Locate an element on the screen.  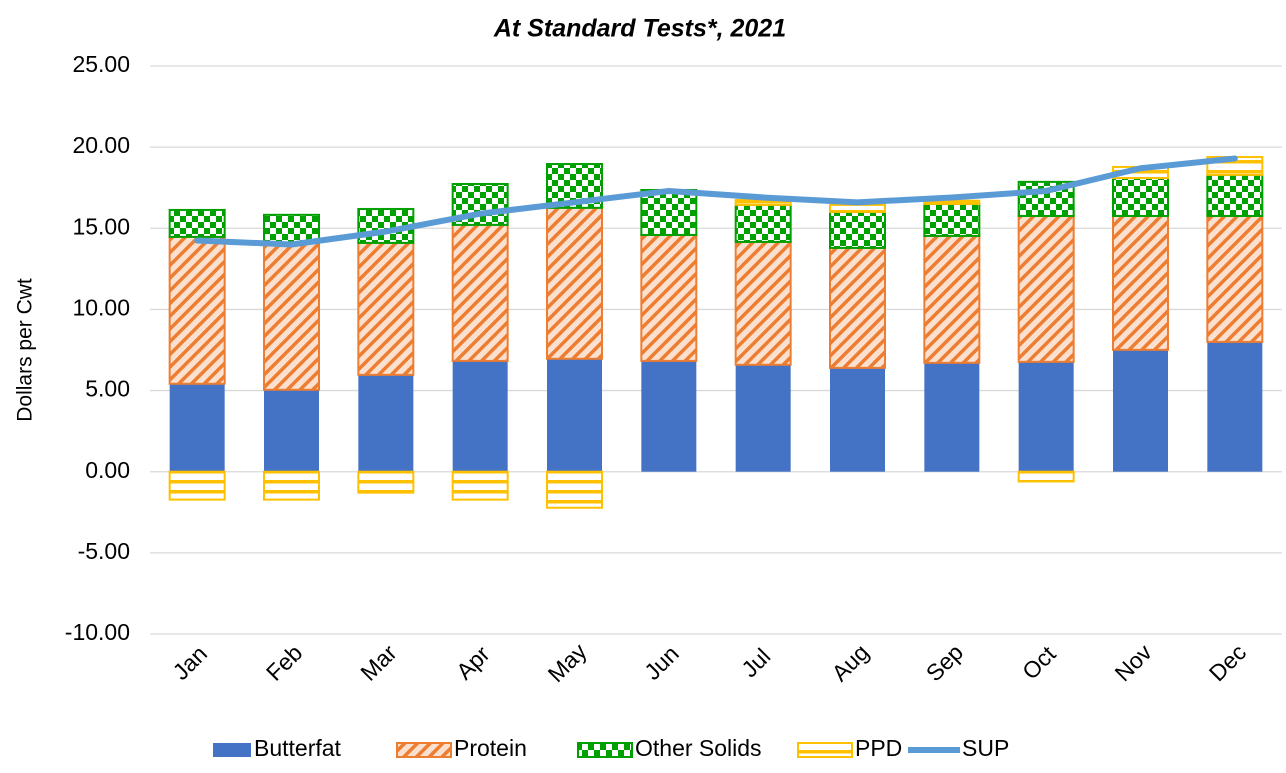
legend-label: Other Solids is located at coordinates (698, 748).